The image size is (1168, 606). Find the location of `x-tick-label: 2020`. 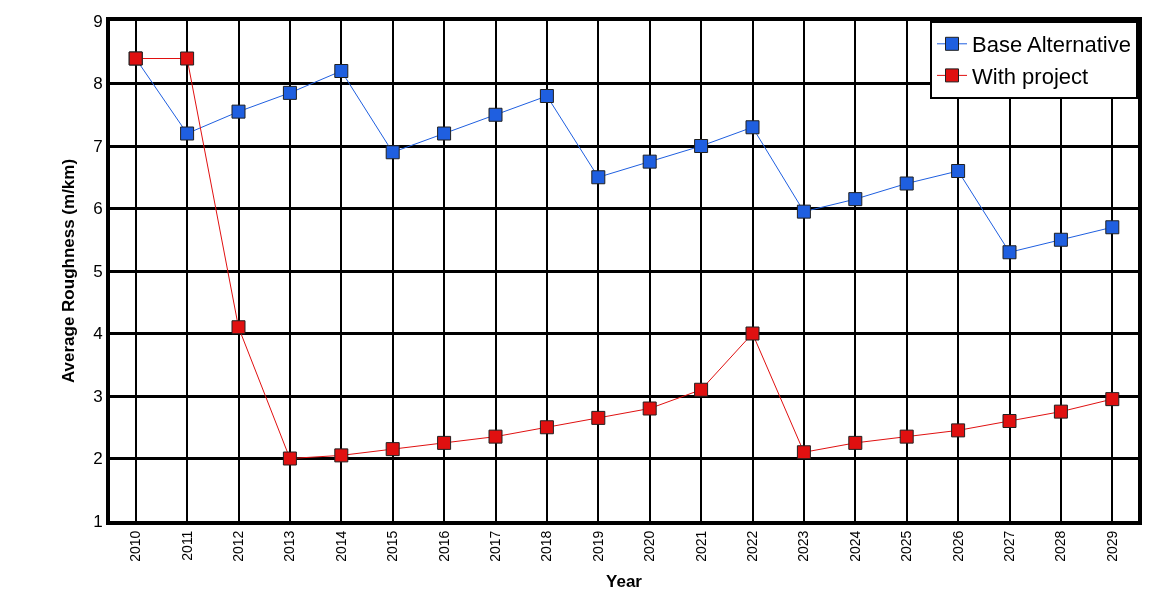

x-tick-label: 2020 is located at coordinates (649, 546).